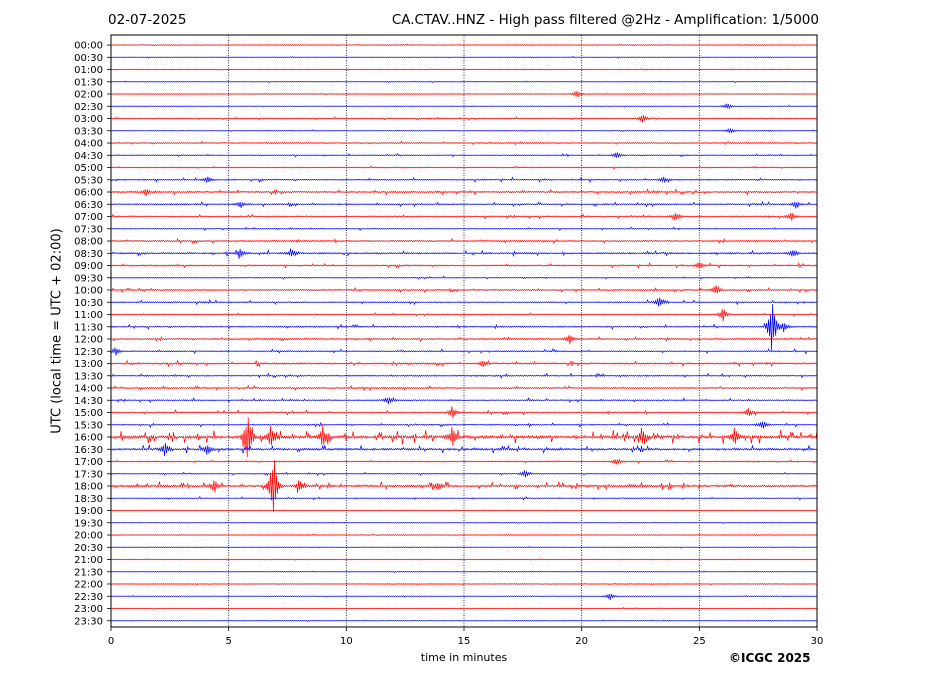 Image resolution: width=927 pixels, height=696 pixels. I want to click on y-tick-label: 09:30, so click(88, 278).